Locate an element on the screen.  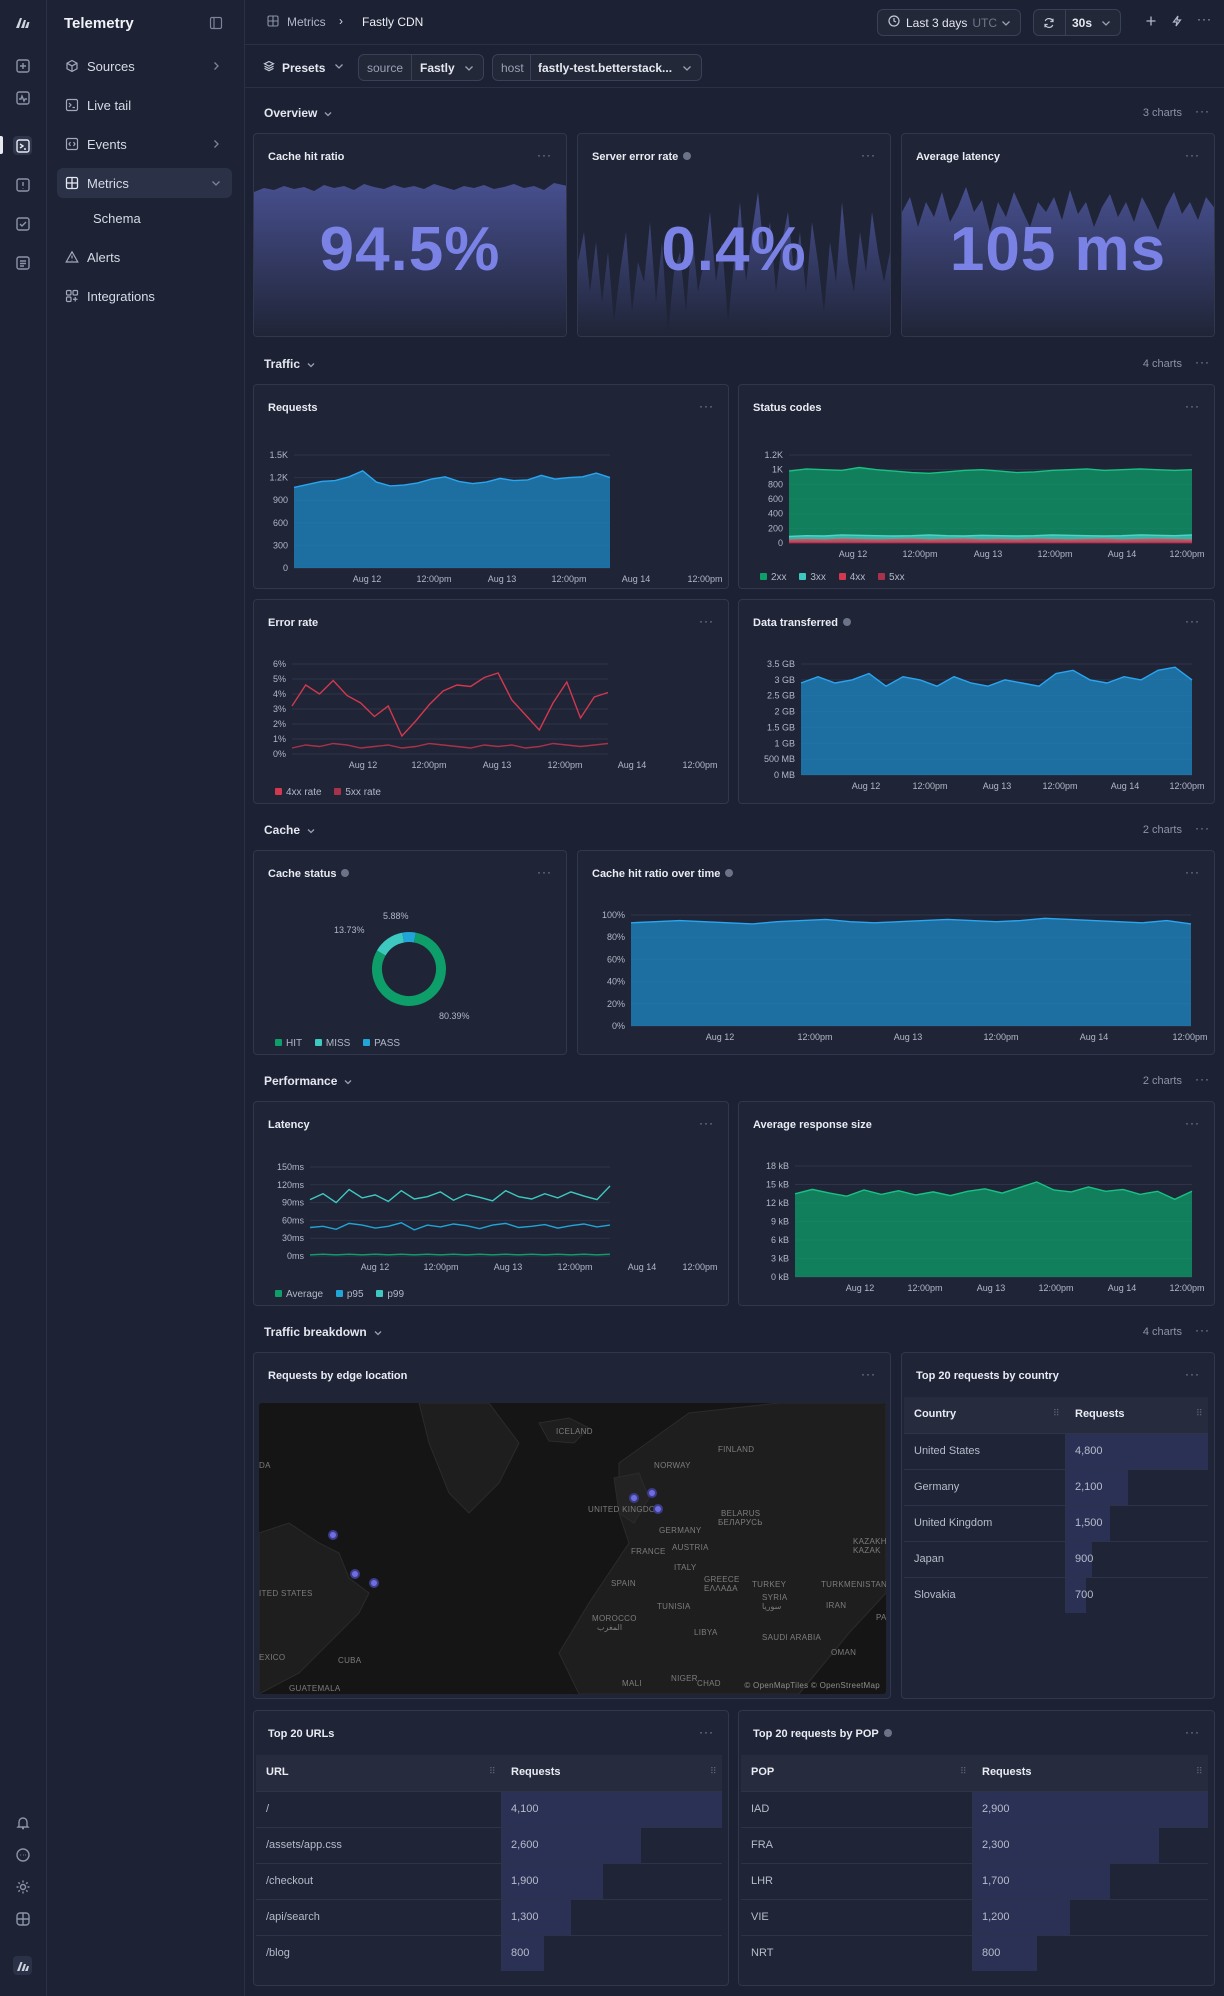
sidebar-item-sources: Sources is located at coordinates (144, 66).